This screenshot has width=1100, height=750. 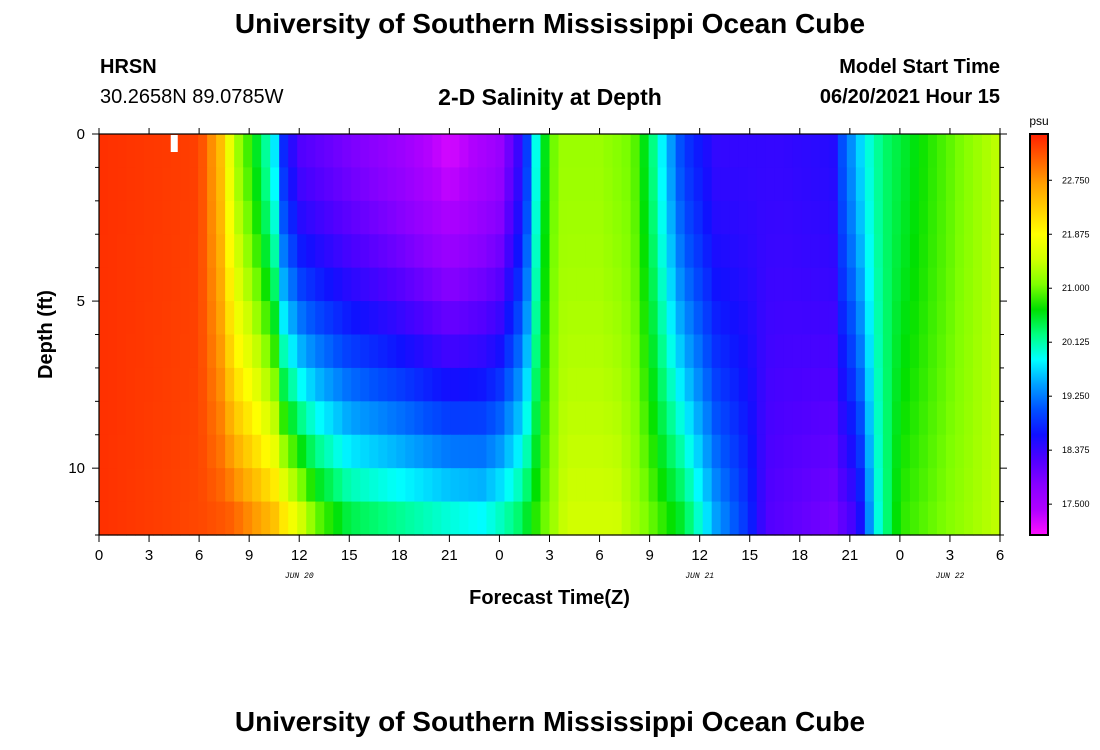 I want to click on y-tick-label: 10, so click(x=76, y=468).